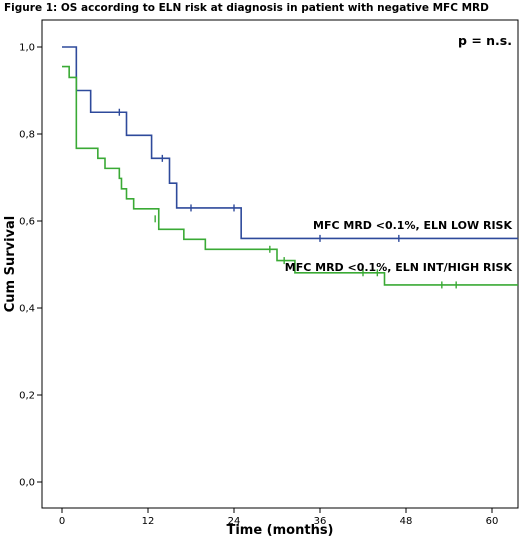 The height and width of the screenshot is (542, 520). Describe the element at coordinates (27, 396) in the screenshot. I see `y-tick-label: 0,2` at that location.